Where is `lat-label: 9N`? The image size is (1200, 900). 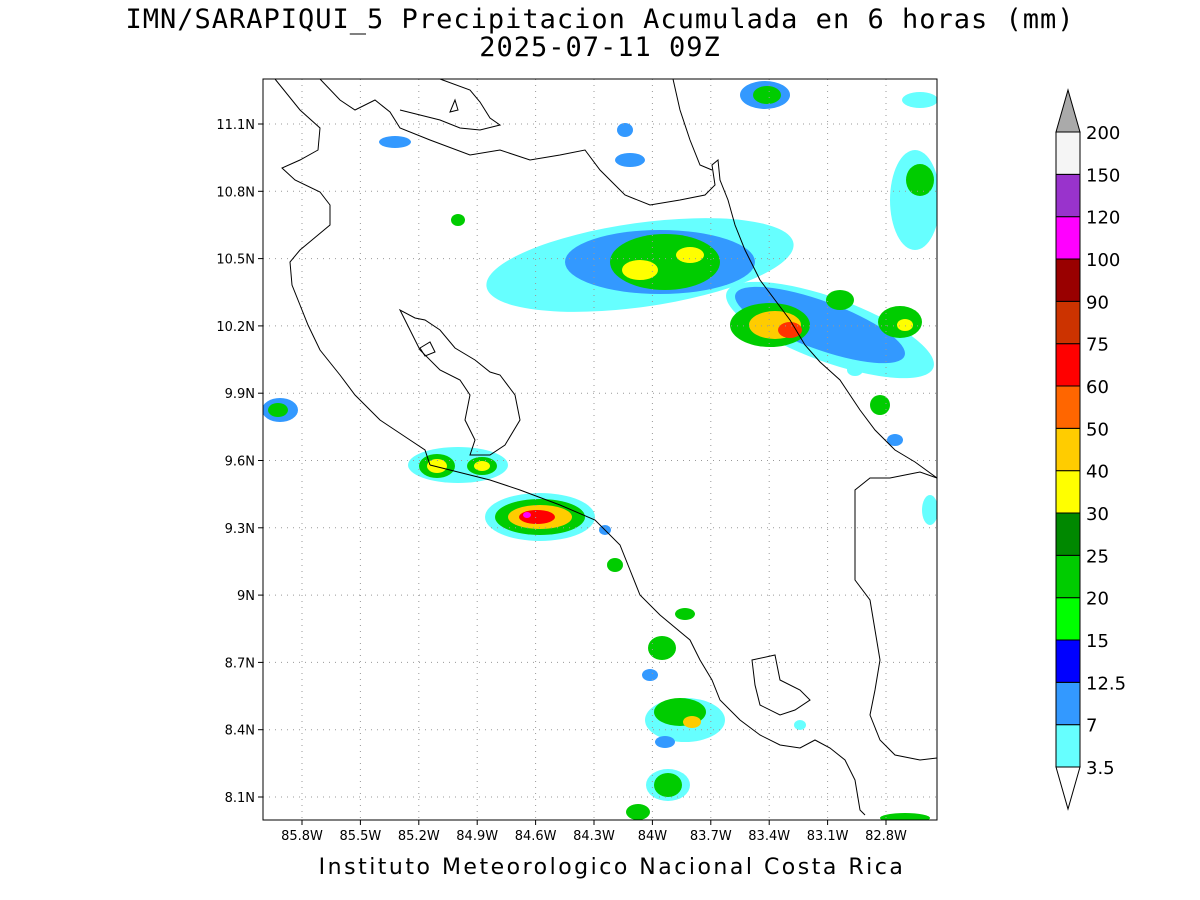 lat-label: 9N is located at coordinates (246, 596).